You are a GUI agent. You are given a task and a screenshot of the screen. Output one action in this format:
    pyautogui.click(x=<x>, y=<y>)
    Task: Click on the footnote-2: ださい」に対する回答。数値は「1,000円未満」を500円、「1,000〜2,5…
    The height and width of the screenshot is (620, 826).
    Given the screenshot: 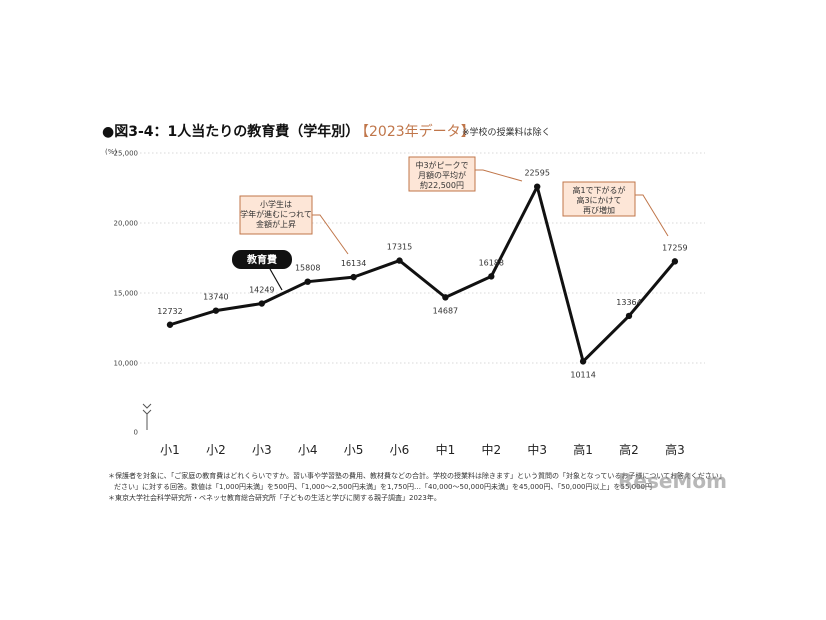 What is the action you would take?
    pyautogui.click(x=383, y=486)
    